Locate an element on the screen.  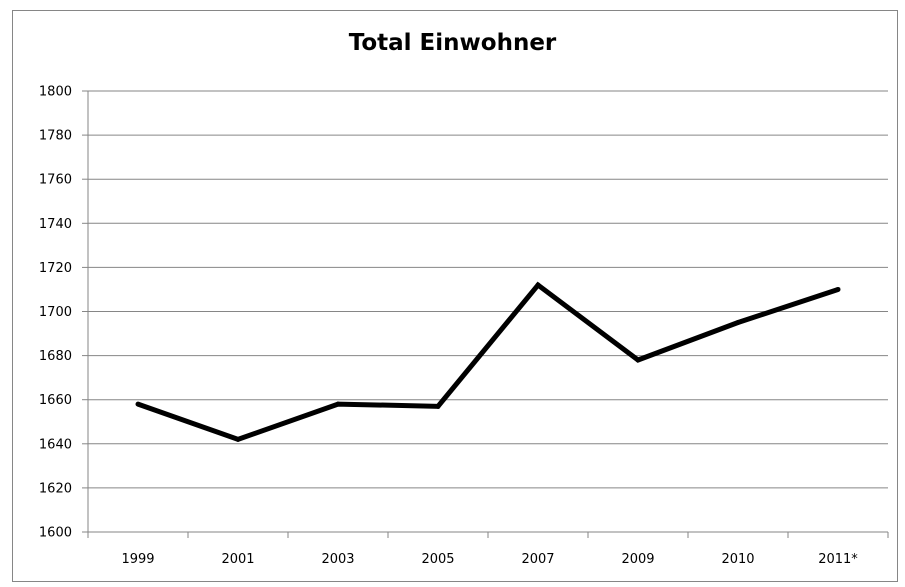
y-tick-label: 1800 is located at coordinates (55, 92).